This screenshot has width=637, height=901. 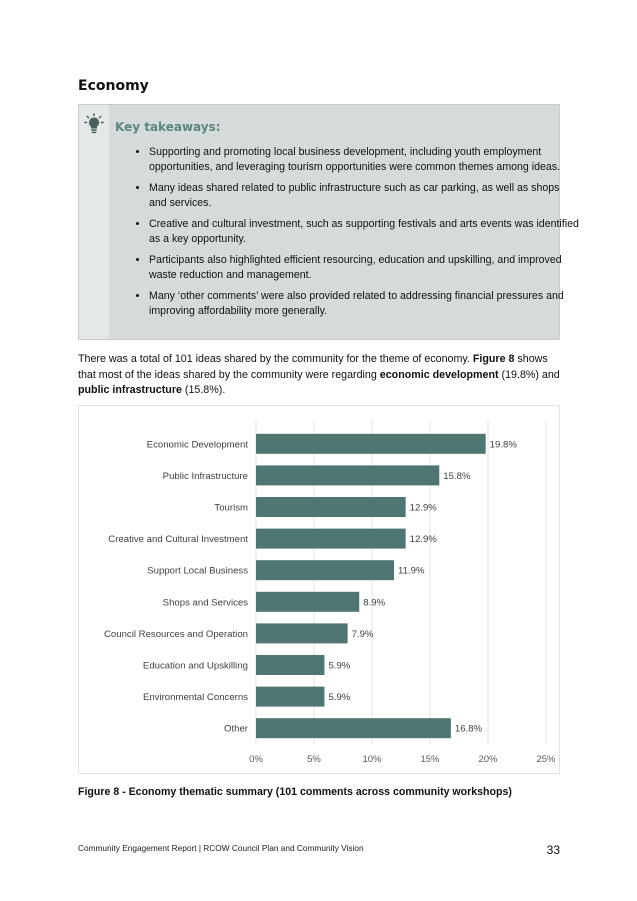 I want to click on category-label: Creative and Cultural Investment, so click(x=178, y=539).